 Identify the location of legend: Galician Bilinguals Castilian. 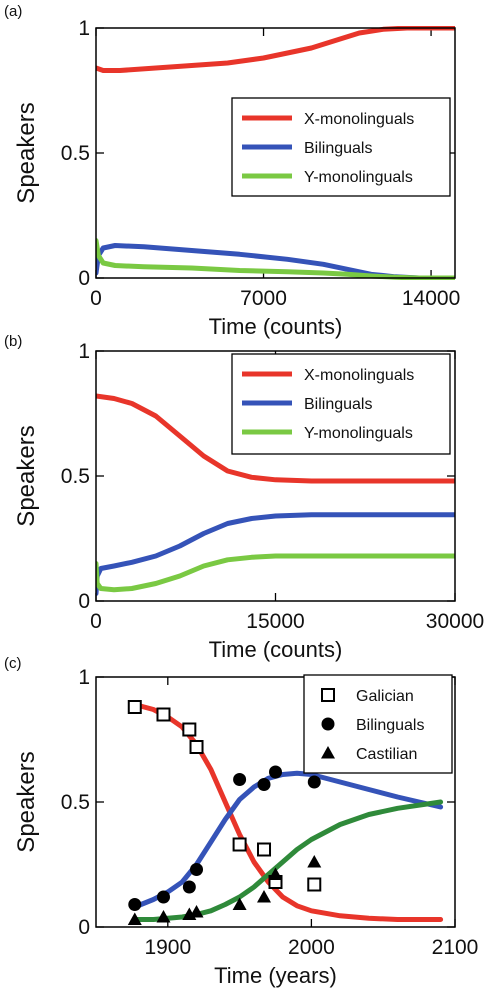
(378, 724).